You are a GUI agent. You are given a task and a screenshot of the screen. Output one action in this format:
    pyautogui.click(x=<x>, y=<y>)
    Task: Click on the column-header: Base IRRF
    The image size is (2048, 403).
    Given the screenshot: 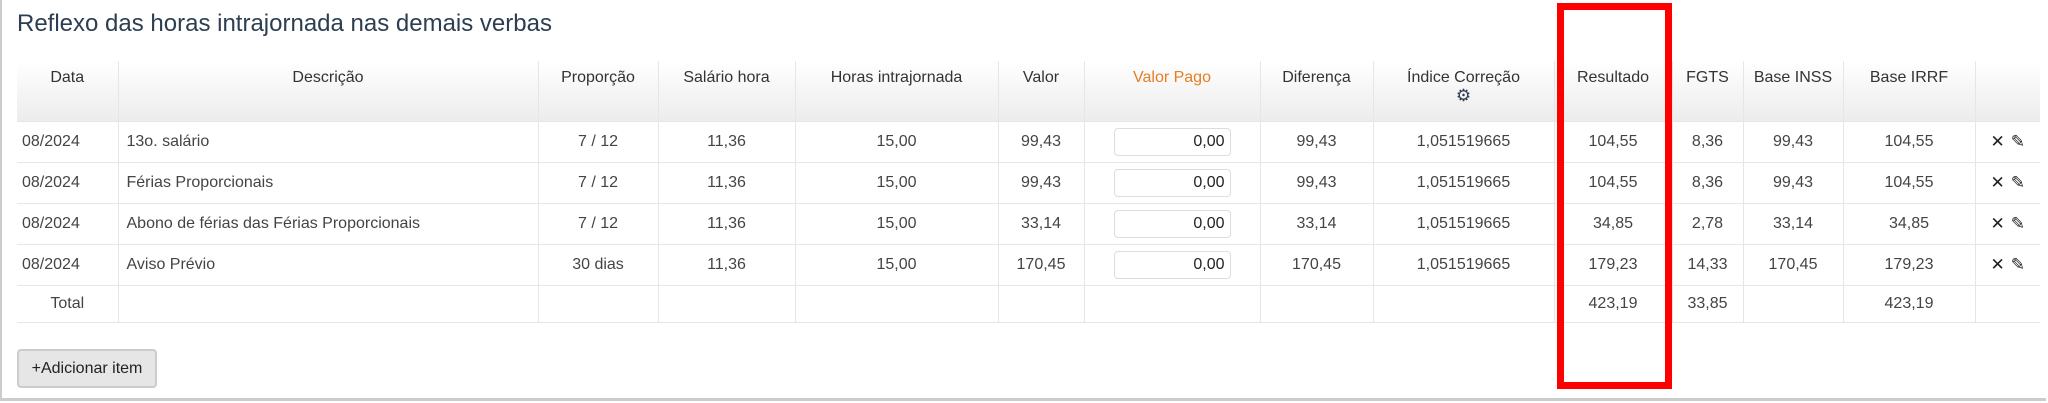 What is the action you would take?
    pyautogui.click(x=1908, y=91)
    